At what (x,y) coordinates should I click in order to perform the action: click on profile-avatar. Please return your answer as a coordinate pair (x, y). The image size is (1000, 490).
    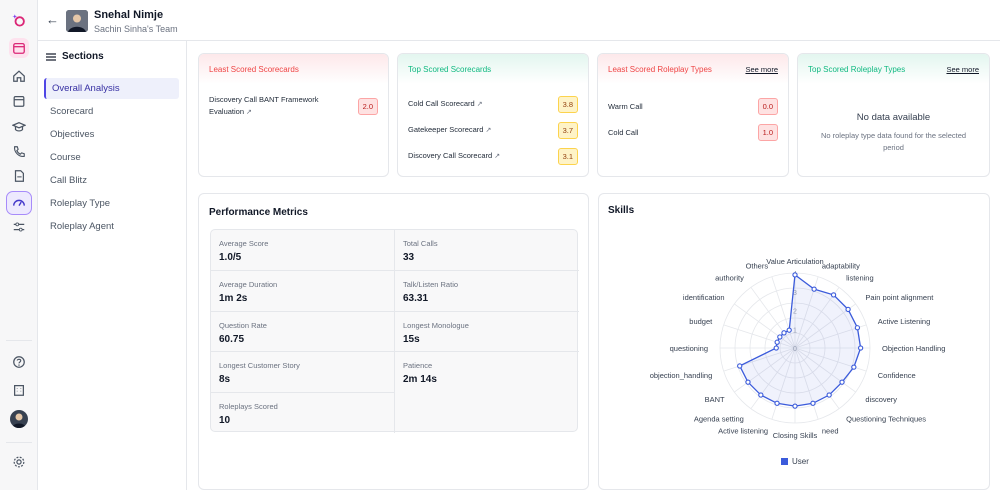
    Looking at the image, I should click on (77, 21).